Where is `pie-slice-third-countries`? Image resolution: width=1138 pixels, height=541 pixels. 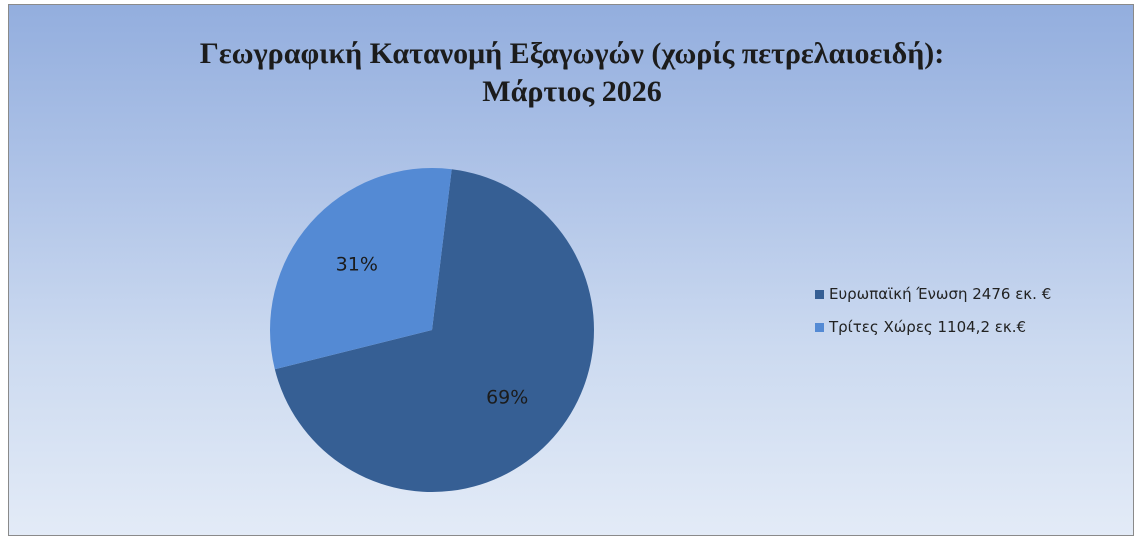
pie-slice-third-countries is located at coordinates (360, 269).